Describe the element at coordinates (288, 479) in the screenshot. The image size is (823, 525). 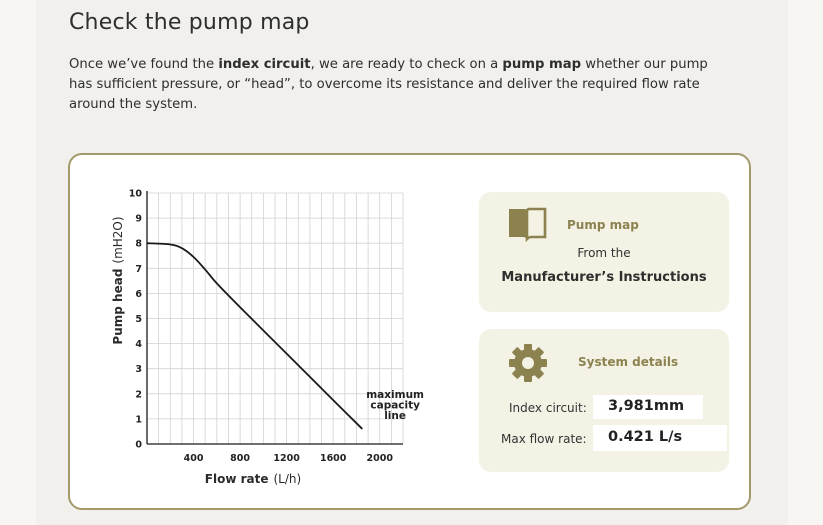
I see `x-axis-label-unit: (L/h)` at that location.